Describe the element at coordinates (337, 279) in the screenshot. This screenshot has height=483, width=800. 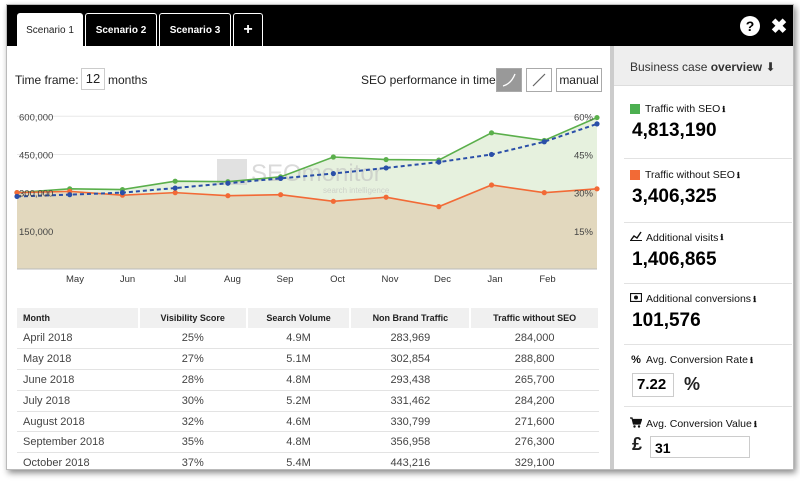
I see `x-tick-label: Oct` at that location.